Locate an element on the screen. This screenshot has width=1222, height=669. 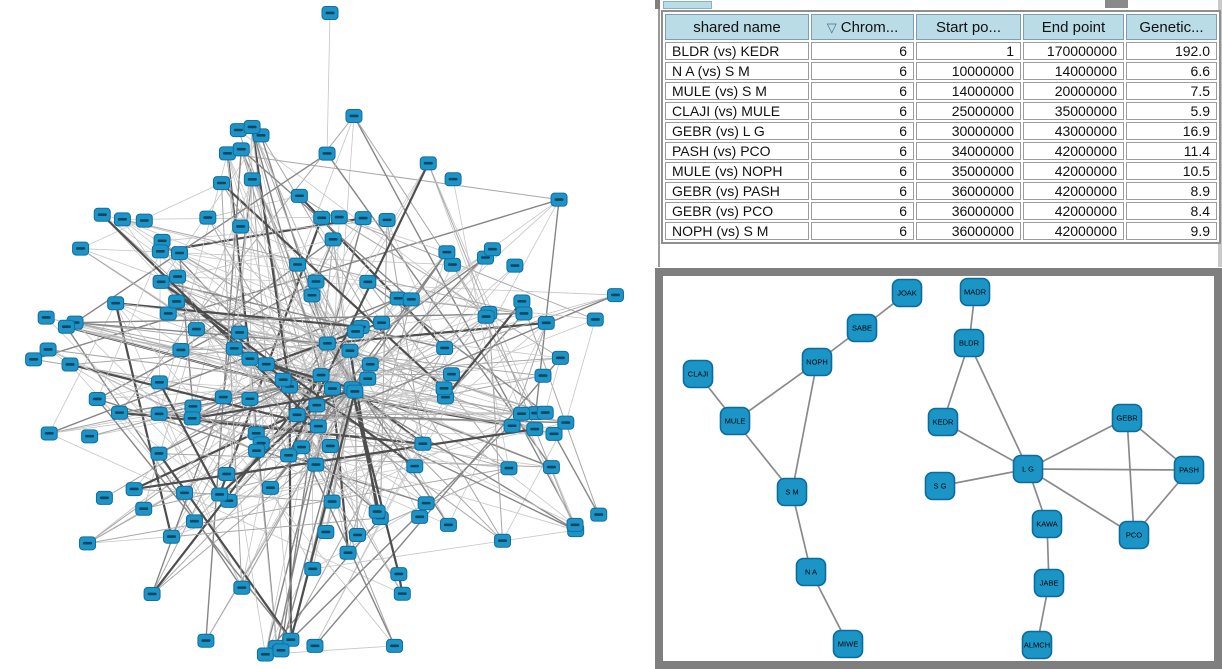
table-row: GEBR (vs) PCO 6 36000000 42000000 8.4 is located at coordinates (941, 211).